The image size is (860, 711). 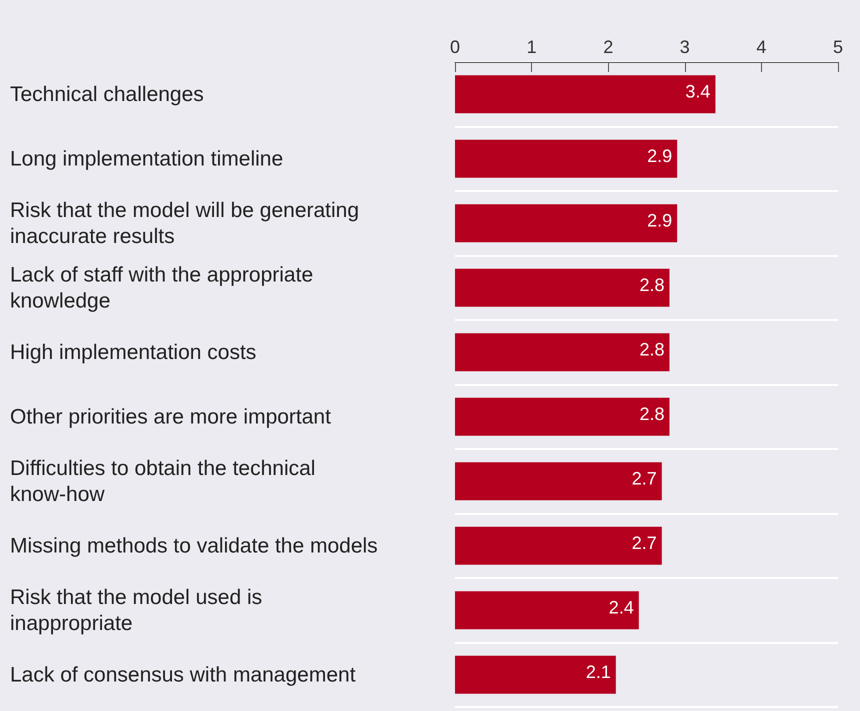 I want to click on y-tick-label: Other priorities are more important, so click(x=171, y=416).